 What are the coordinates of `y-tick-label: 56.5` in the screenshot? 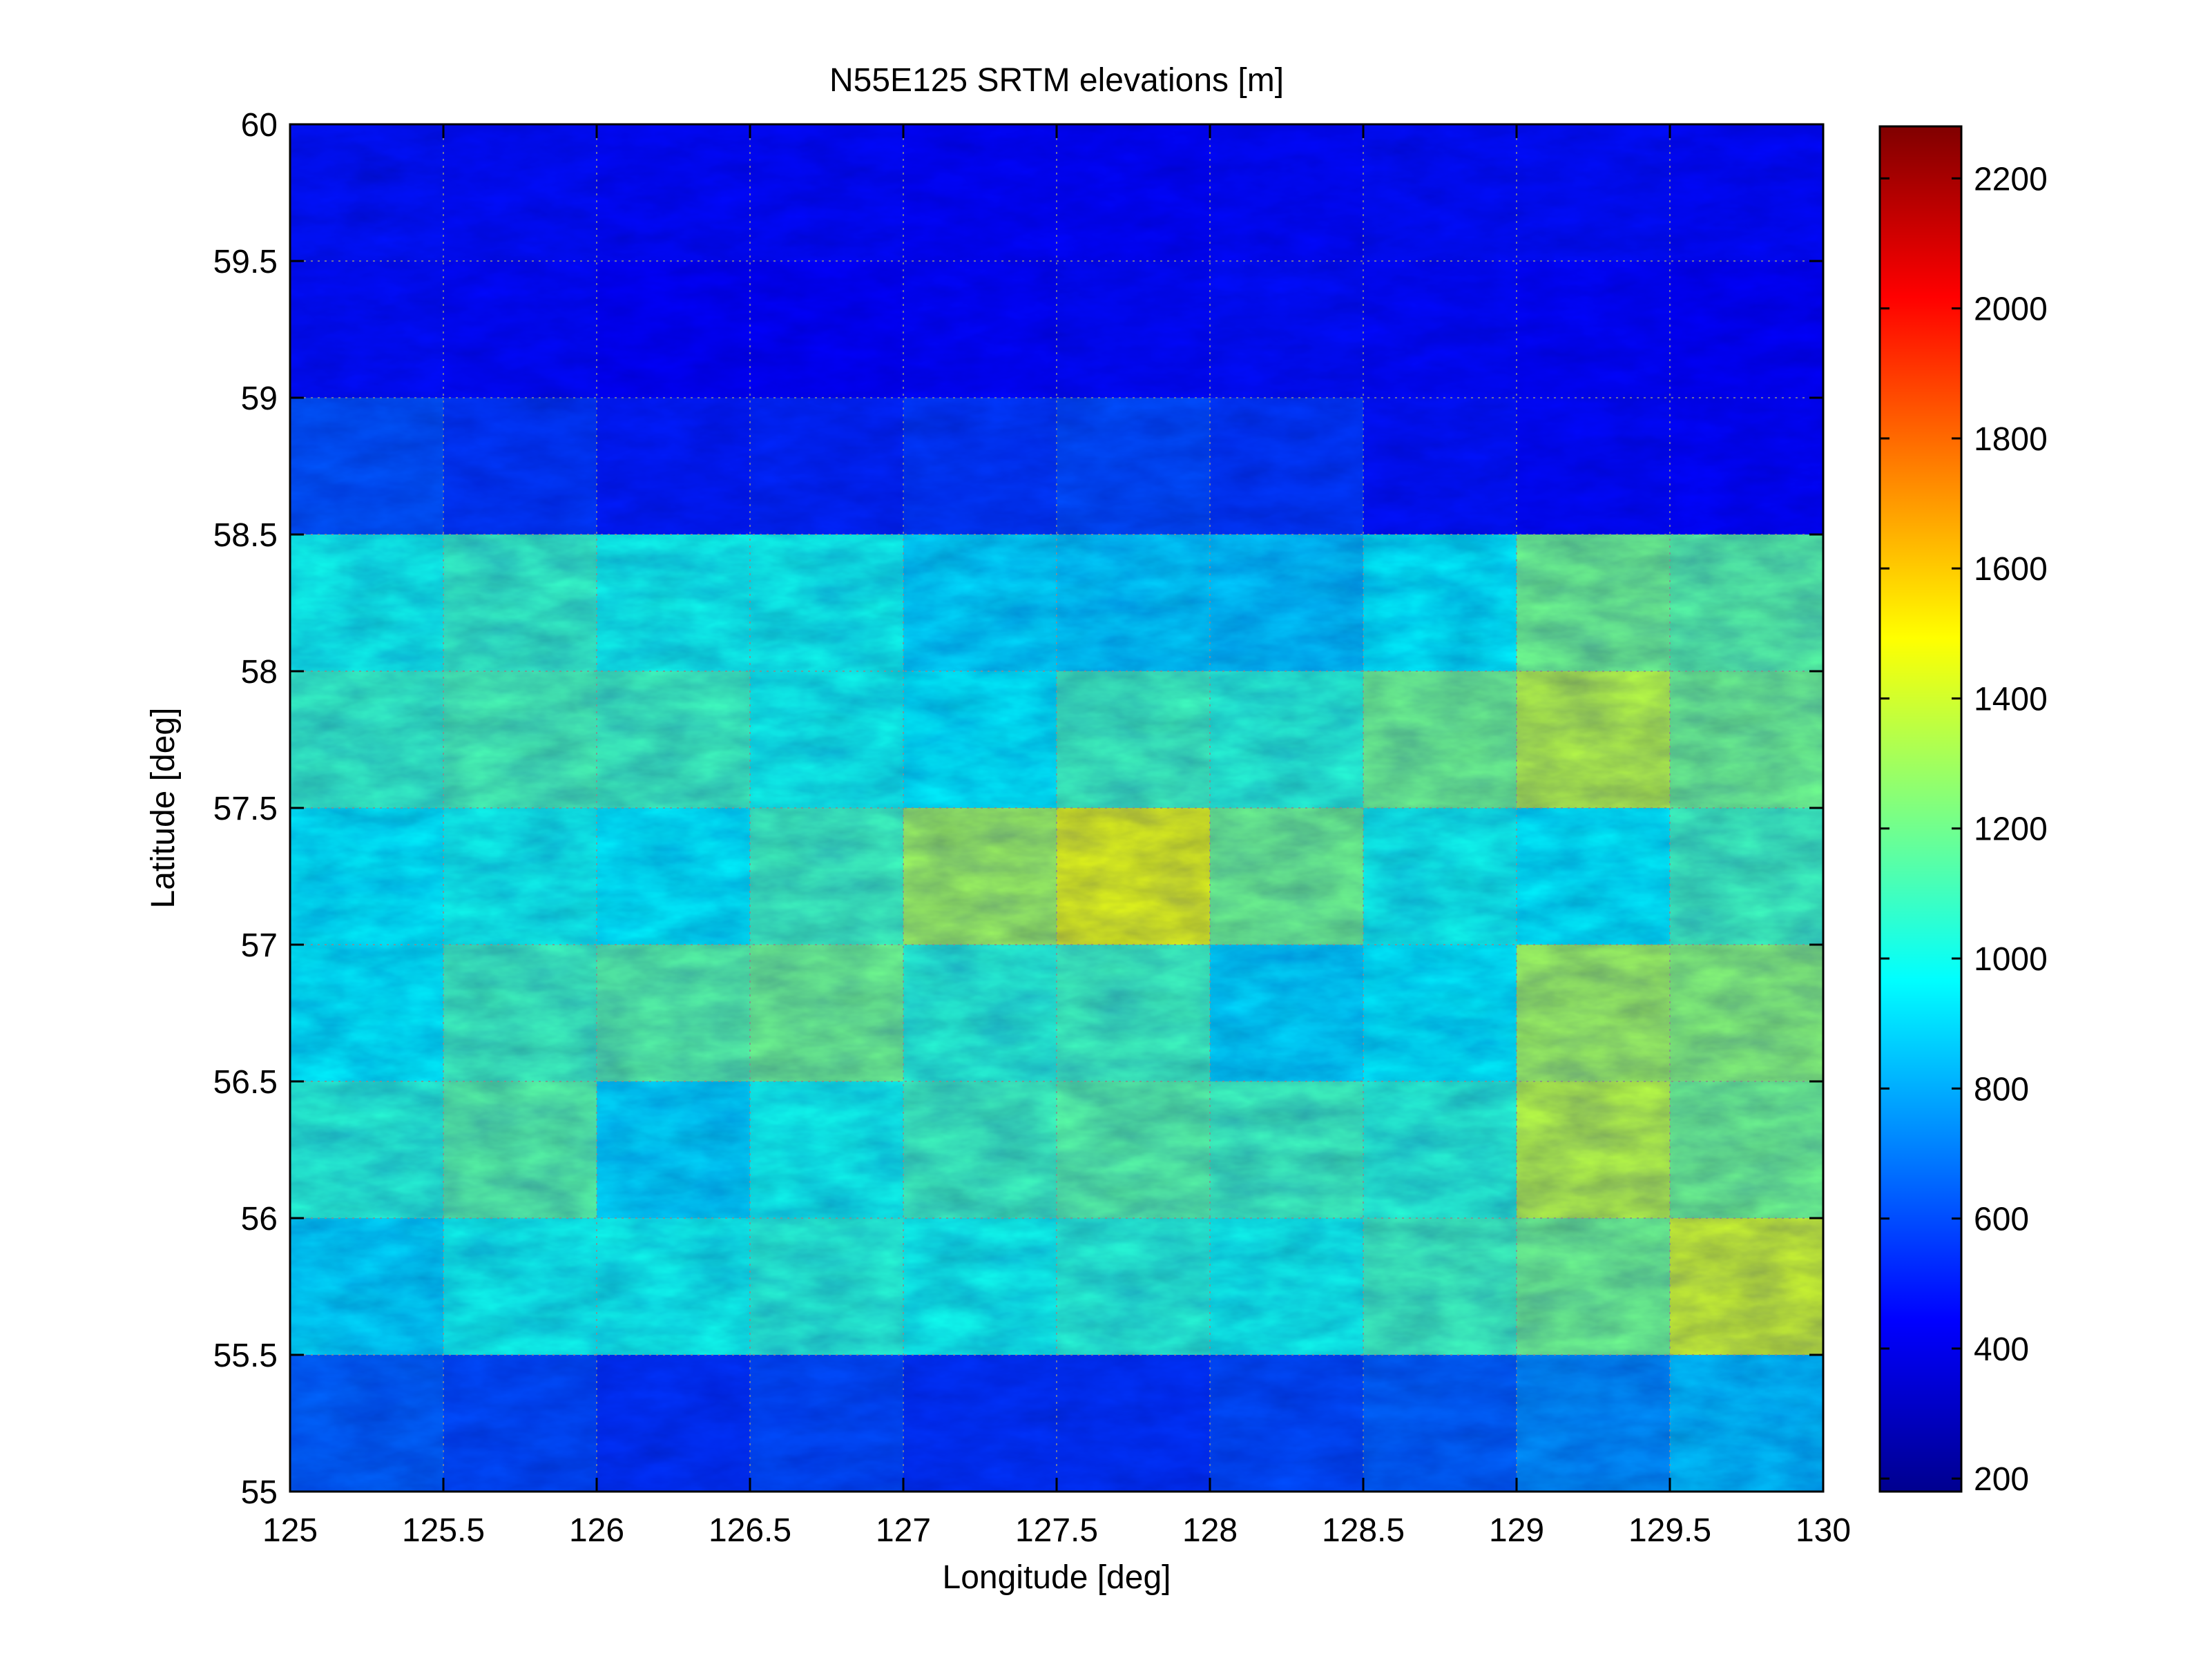 It's located at (245, 1082).